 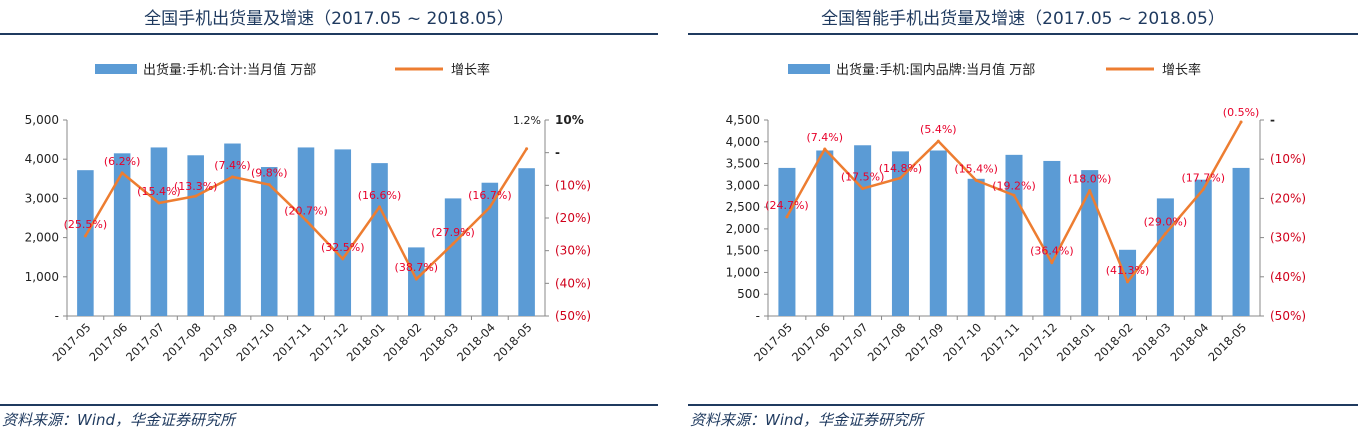 What do you see at coordinates (1014, 185) in the screenshot?
I see `data-label: (19.2%)` at bounding box center [1014, 185].